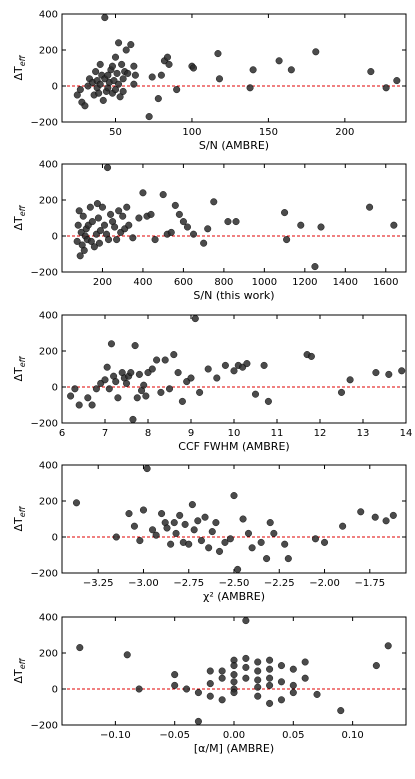  What do you see at coordinates (148, 433) in the screenshot?
I see `x-tick-label: 8` at bounding box center [148, 433].